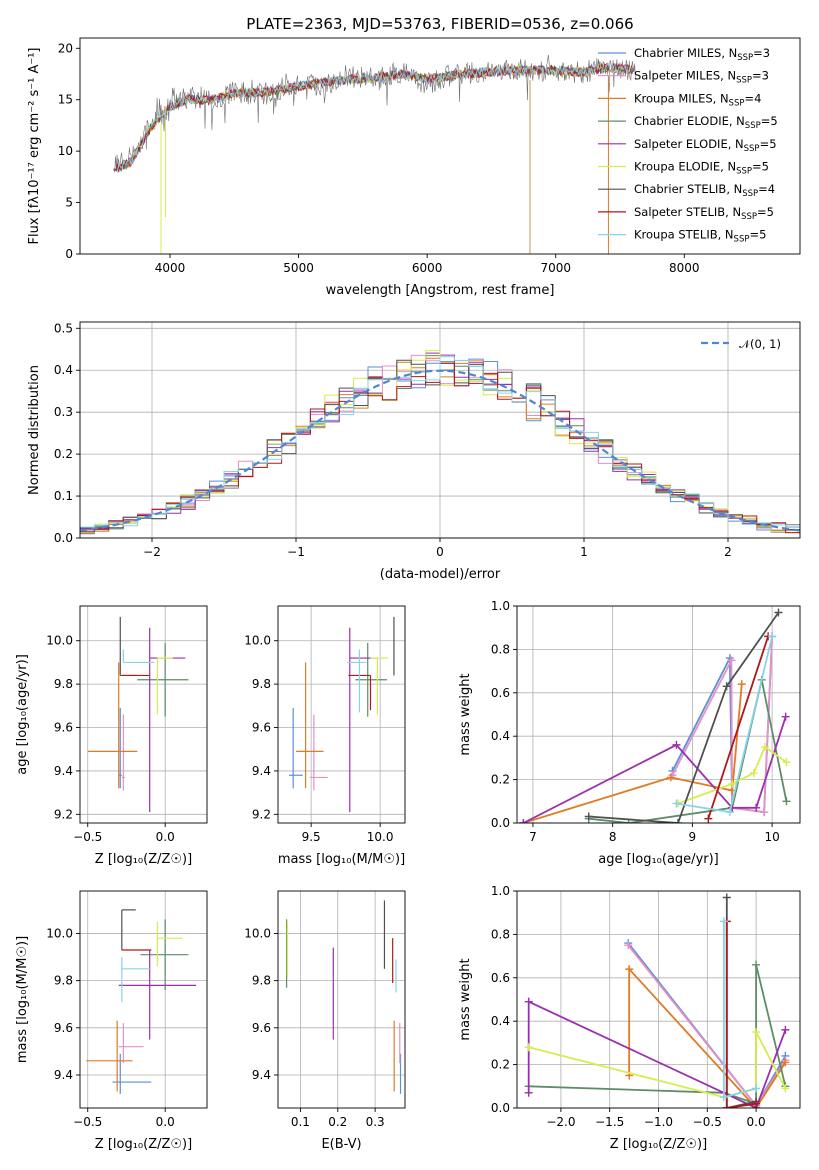 The height and width of the screenshot is (1170, 819). What do you see at coordinates (658, 859) in the screenshot?
I see `x-axis-label: age [log₁₀(age/yr)]` at bounding box center [658, 859].